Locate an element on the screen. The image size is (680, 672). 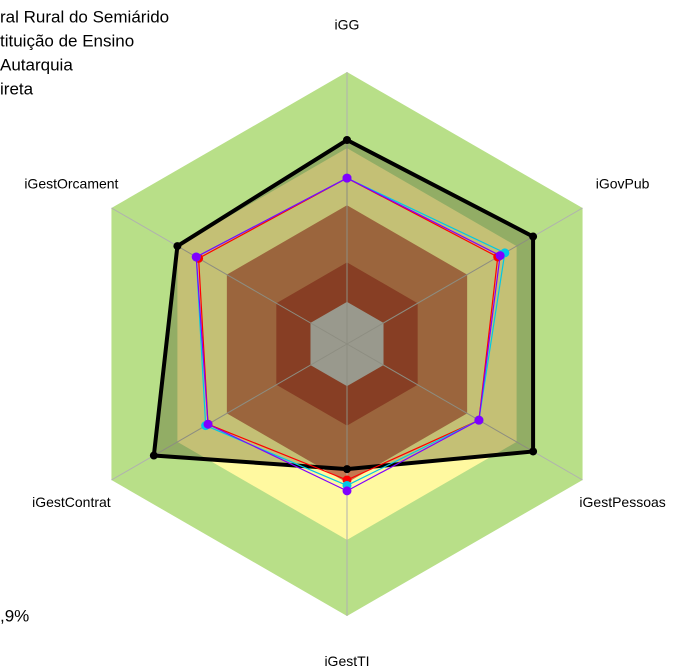
axis-label: iGestContrat is located at coordinates (71, 502).